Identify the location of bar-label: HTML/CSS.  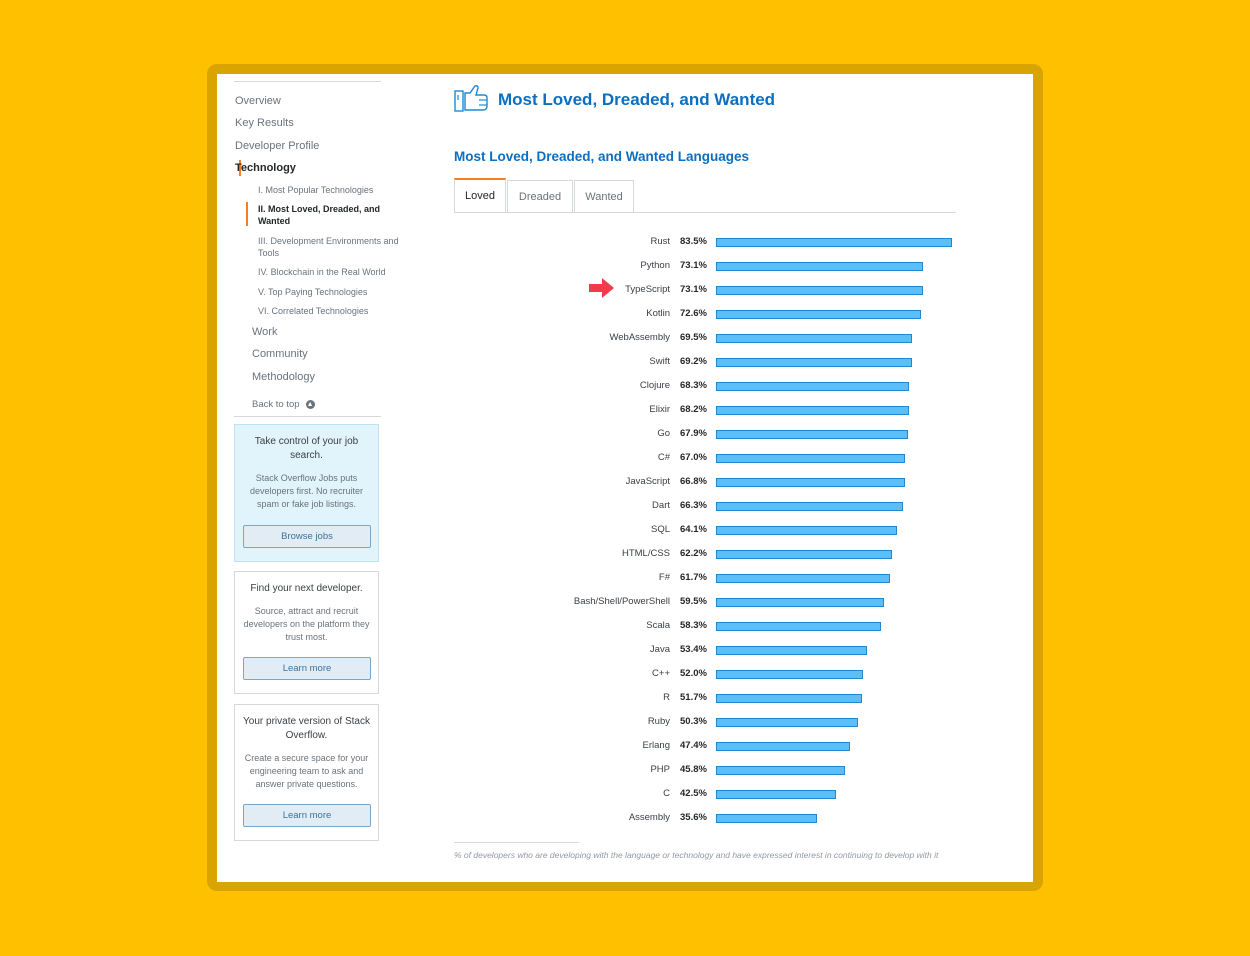
(645, 553).